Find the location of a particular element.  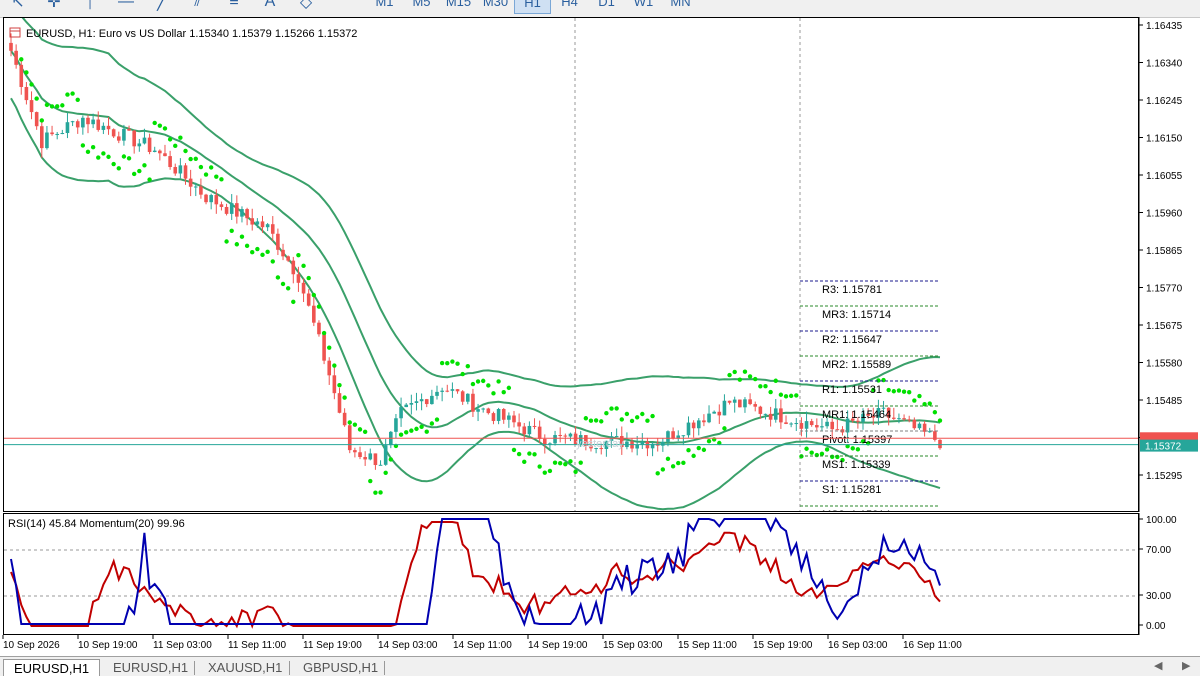

chart-tab: XAUUSD,H1 is located at coordinates (245, 667).